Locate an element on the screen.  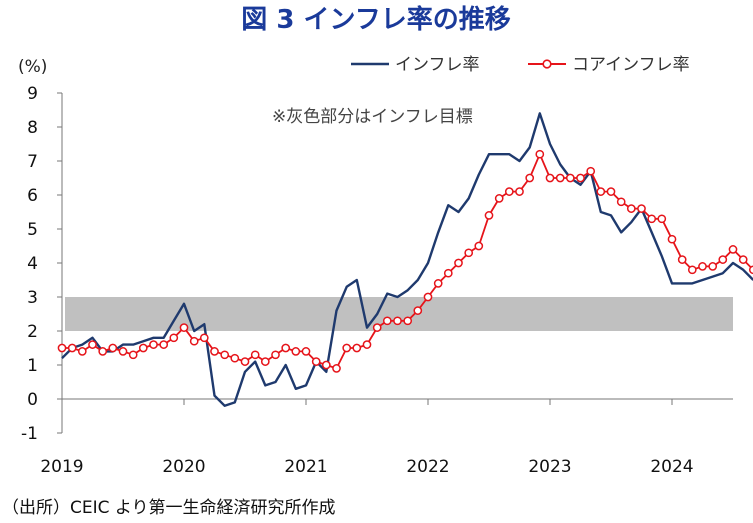
legend-marker-core-inflation is located at coordinates (547, 64).